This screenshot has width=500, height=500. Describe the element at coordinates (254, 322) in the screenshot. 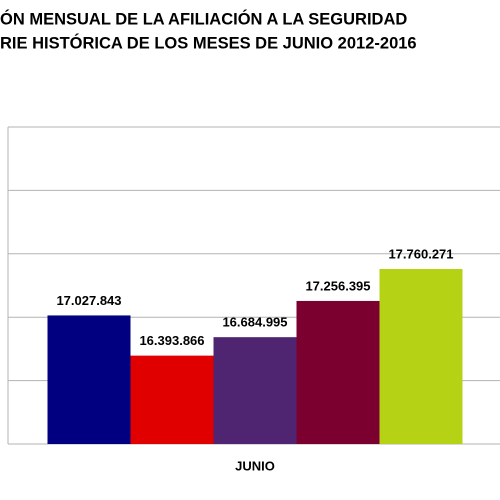

I see `data-label: 16.684.995` at that location.